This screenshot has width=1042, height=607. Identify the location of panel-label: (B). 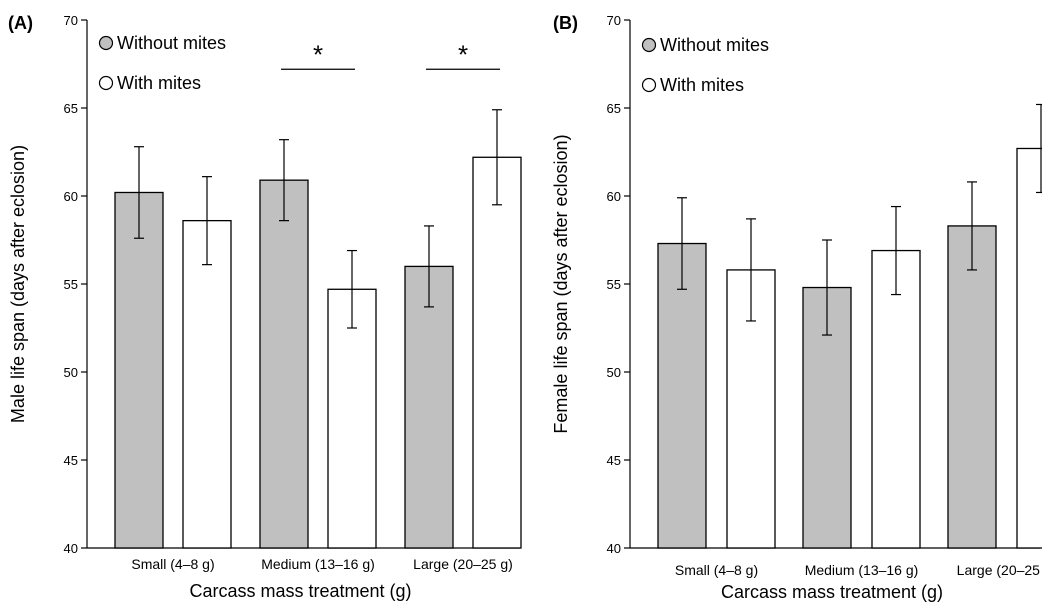
(565, 23).